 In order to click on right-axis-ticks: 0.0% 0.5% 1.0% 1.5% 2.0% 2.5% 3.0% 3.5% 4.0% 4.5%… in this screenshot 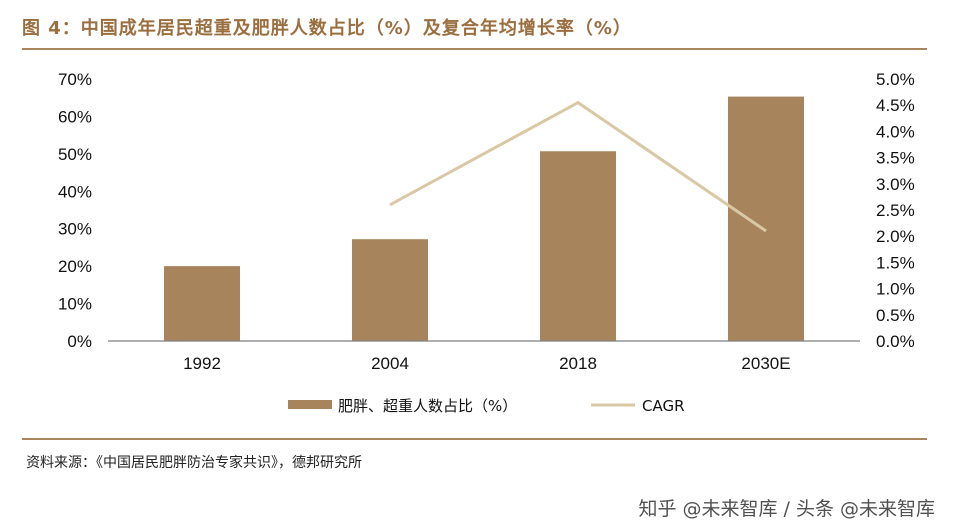, I will do `click(895, 210)`.